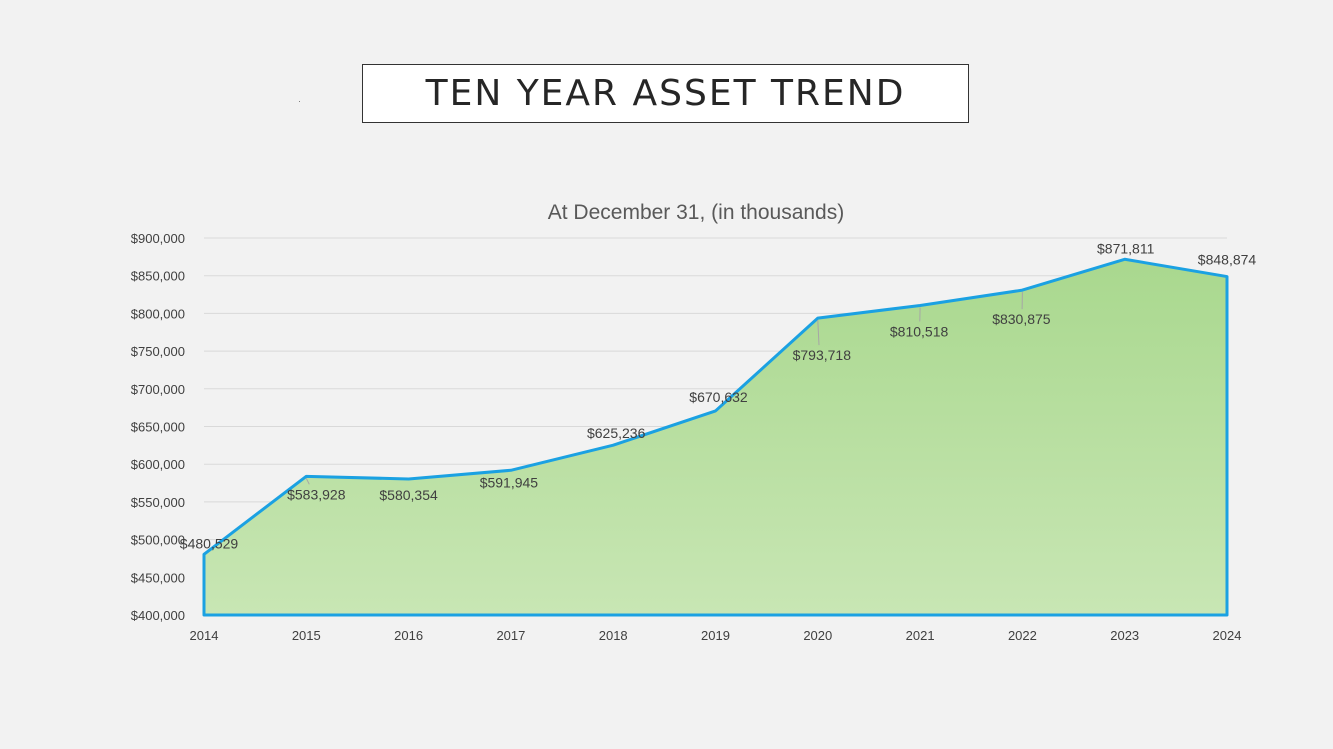  Describe the element at coordinates (919, 331) in the screenshot. I see `data-label: $810,518` at that location.